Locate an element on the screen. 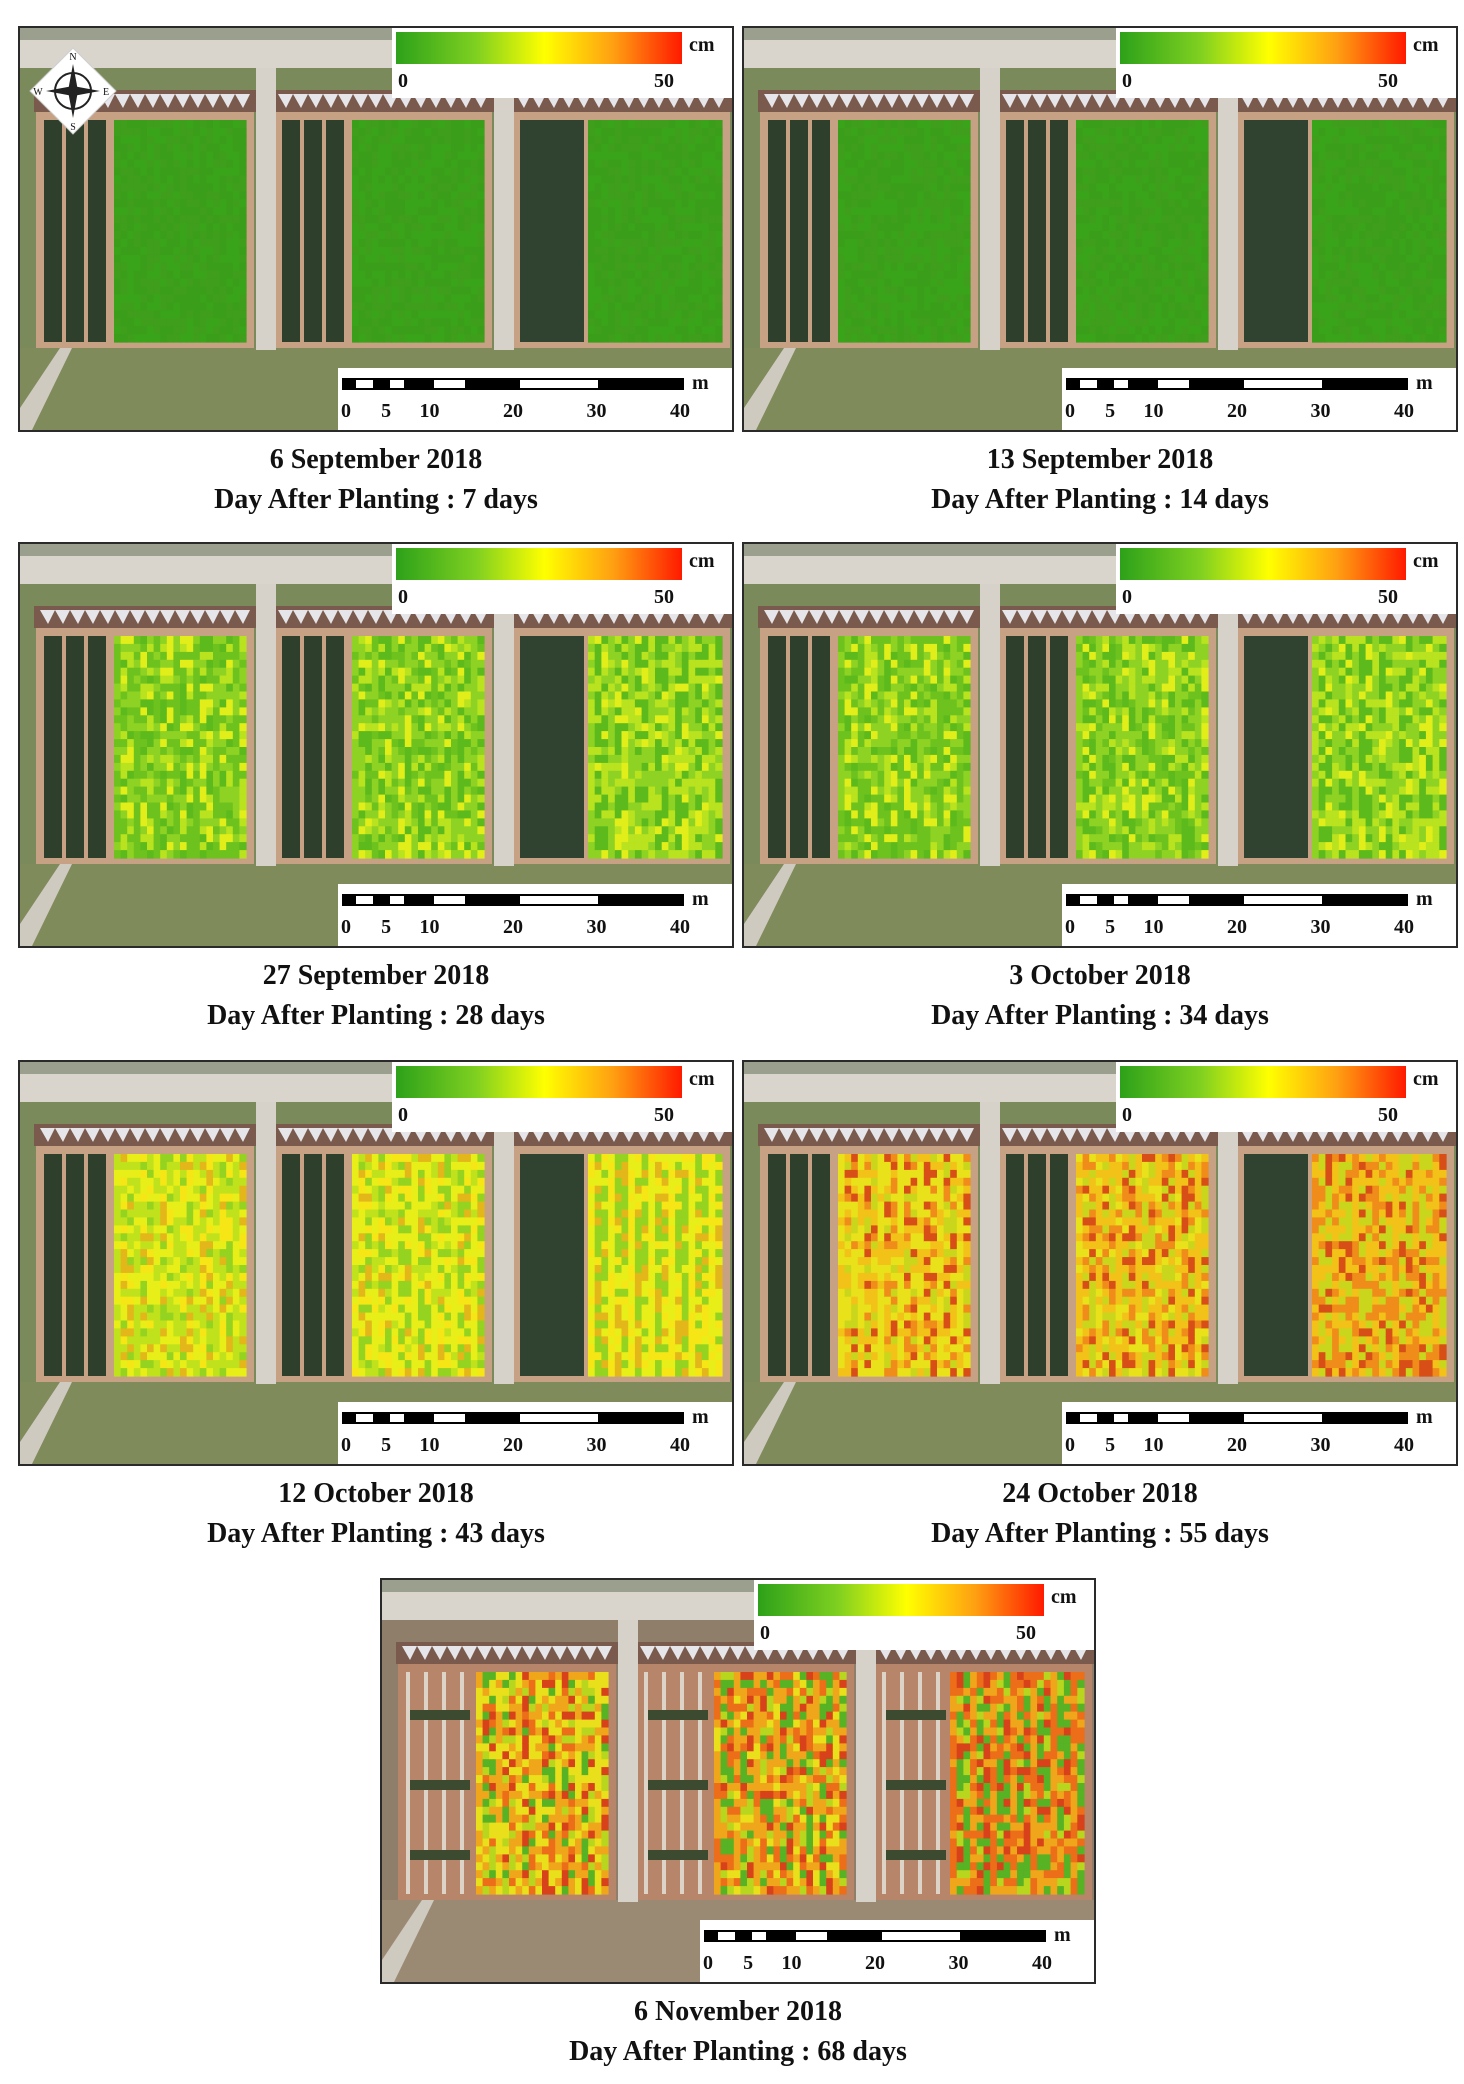 The height and width of the screenshot is (2084, 1464). compass-label: N is located at coordinates (72, 57).